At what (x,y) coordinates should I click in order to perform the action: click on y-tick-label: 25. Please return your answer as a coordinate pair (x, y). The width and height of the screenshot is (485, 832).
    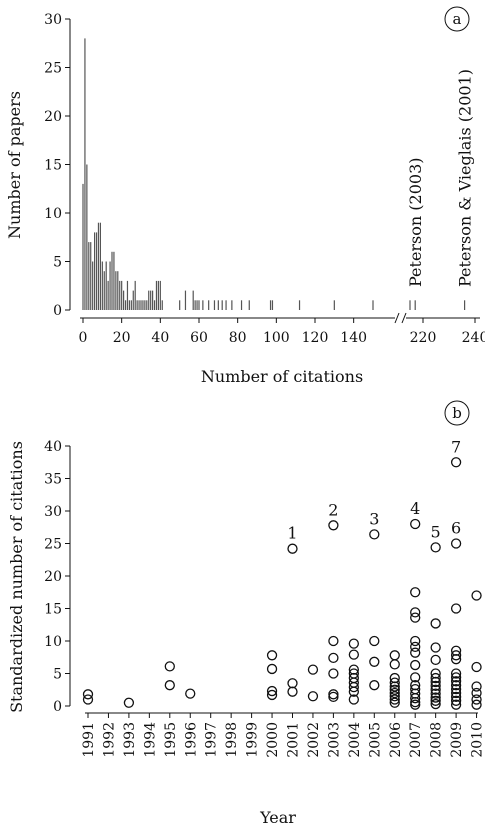
    Looking at the image, I should click on (53, 69).